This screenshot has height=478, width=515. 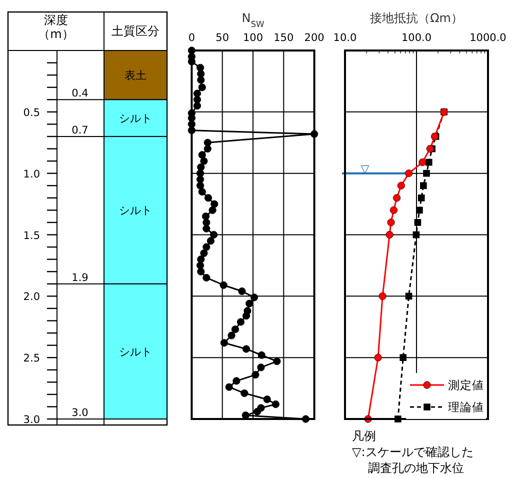 What do you see at coordinates (31, 236) in the screenshot?
I see `y-tick-label: 1.5` at bounding box center [31, 236].